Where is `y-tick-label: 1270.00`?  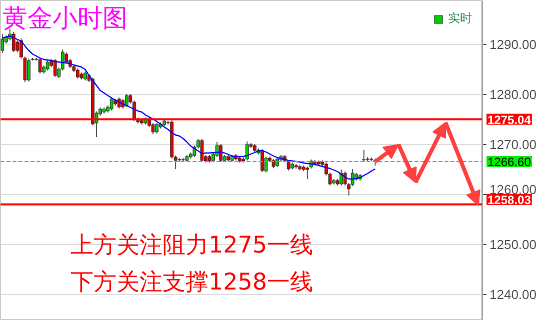
y-tick-label: 1270.00 is located at coordinates (513, 144).